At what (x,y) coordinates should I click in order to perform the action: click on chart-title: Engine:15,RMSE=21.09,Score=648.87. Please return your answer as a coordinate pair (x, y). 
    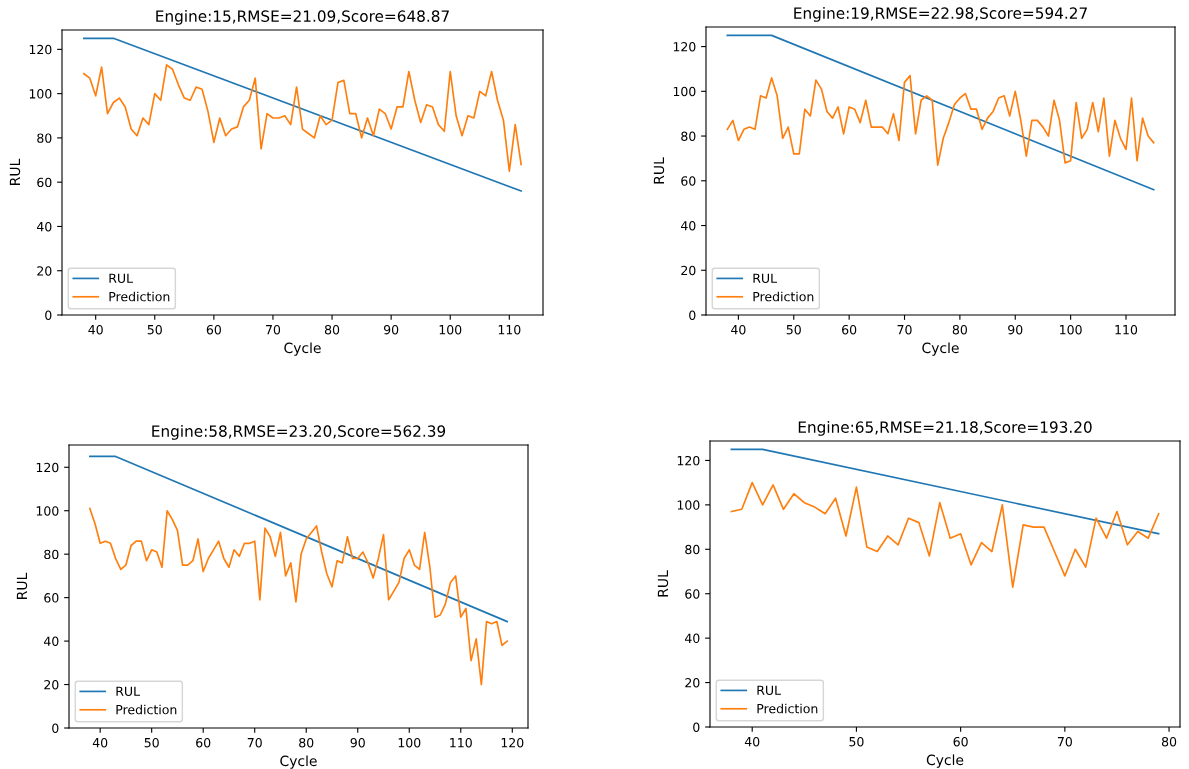
    Looking at the image, I should click on (302, 17).